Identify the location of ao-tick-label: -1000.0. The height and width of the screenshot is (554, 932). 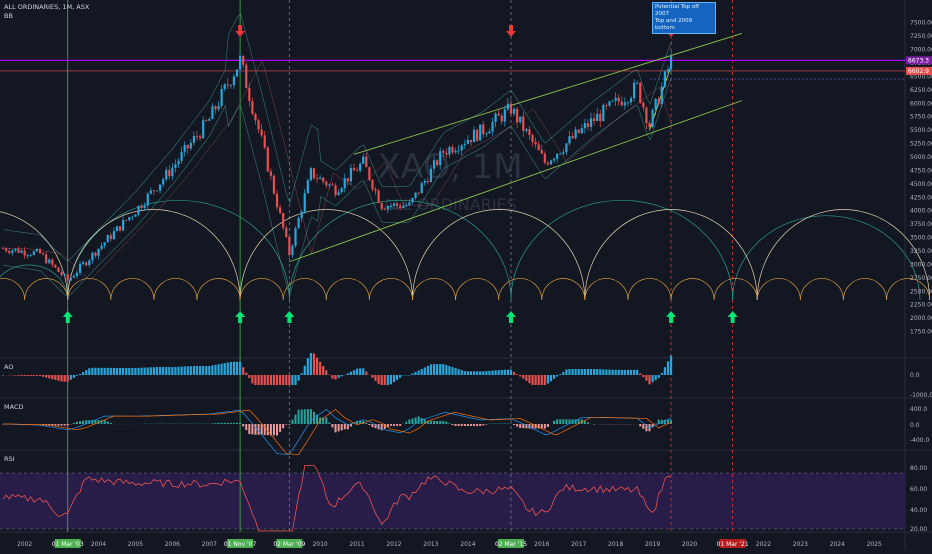
(921, 395).